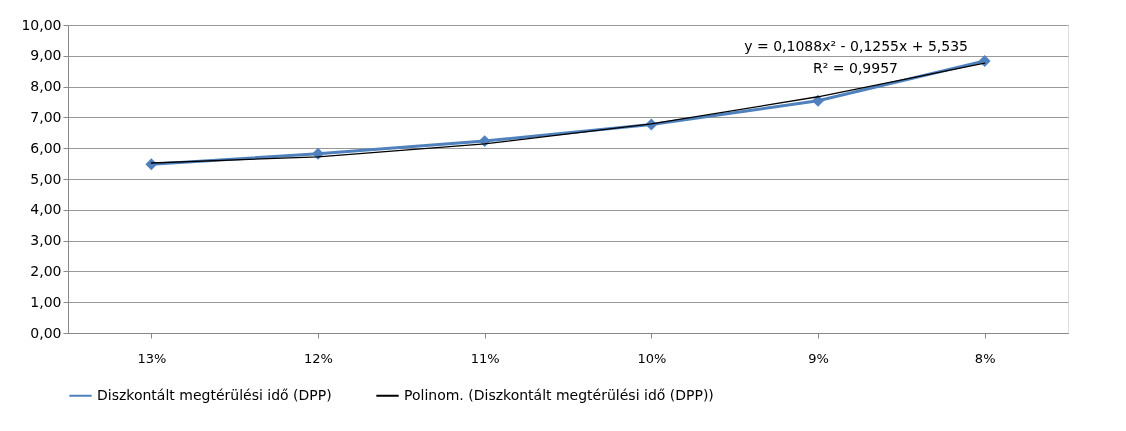  Describe the element at coordinates (856, 46) in the screenshot. I see `annotation: y = 0,1088x² - 0,1255x + 5,535` at that location.